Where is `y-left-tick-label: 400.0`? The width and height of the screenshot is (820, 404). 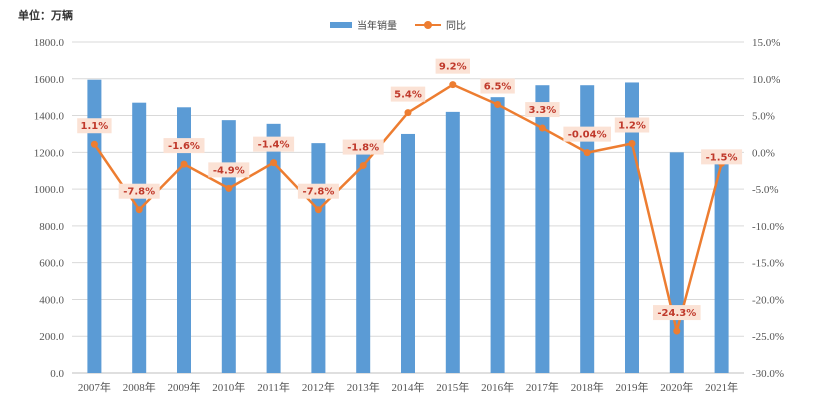 y-left-tick-label: 400.0 is located at coordinates (51, 300).